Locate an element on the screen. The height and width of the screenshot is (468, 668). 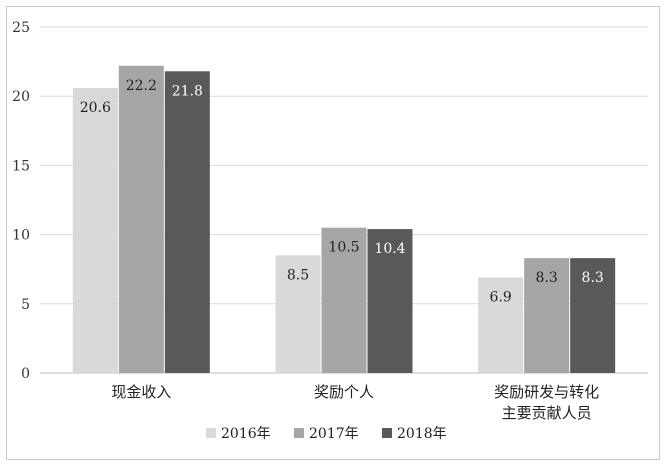
y-tick-label: 20 is located at coordinates (21, 97).